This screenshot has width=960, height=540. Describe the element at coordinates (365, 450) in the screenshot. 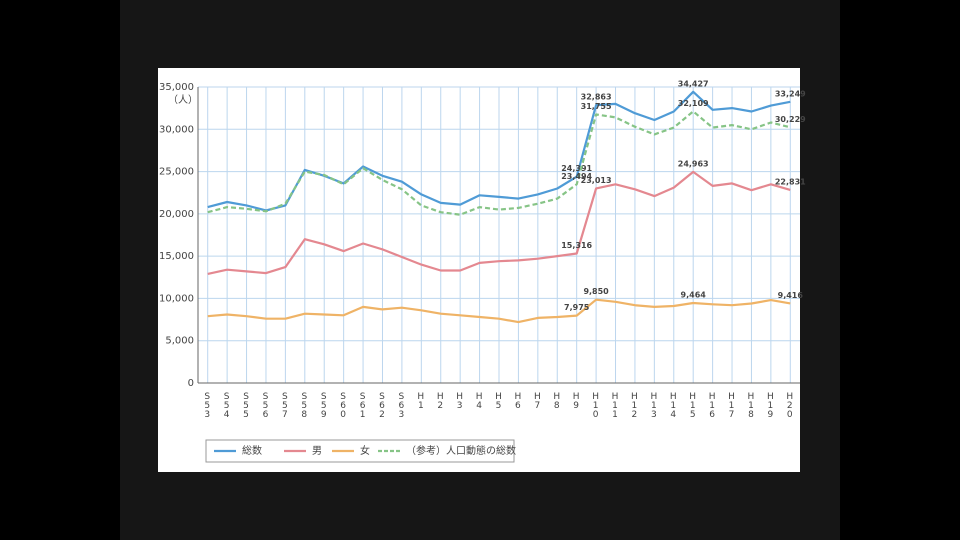

I see `legend-label: 女` at that location.